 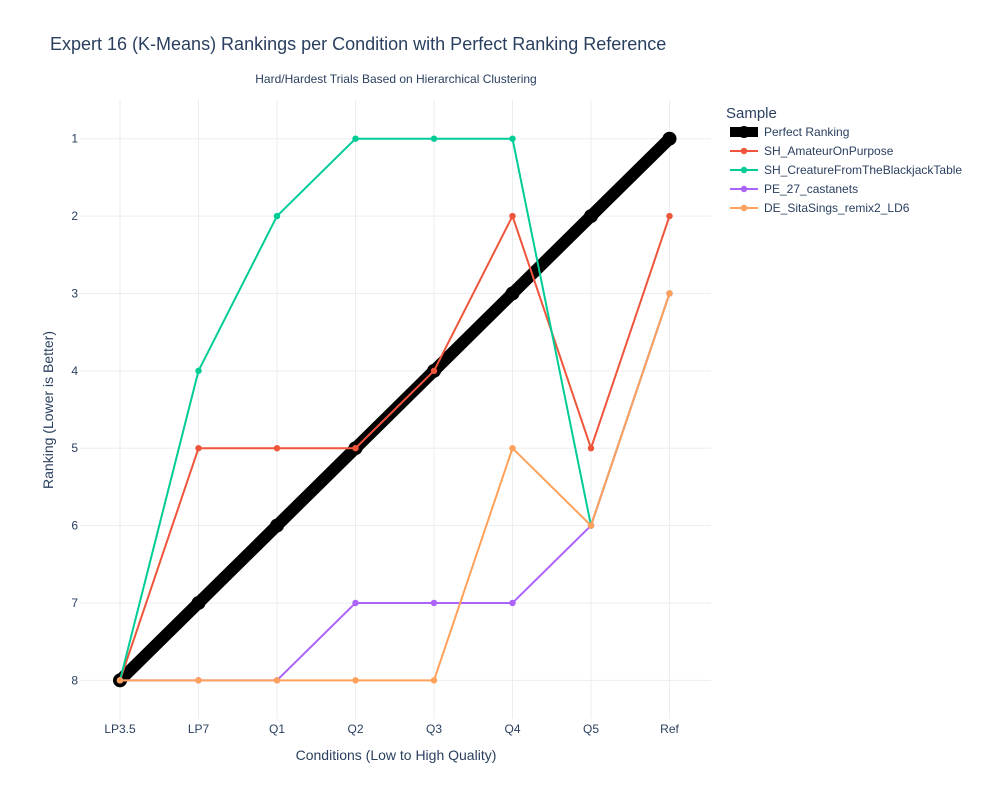 What do you see at coordinates (48, 410) in the screenshot?
I see `y-axis-title: Ranking (Lower is Better)` at bounding box center [48, 410].